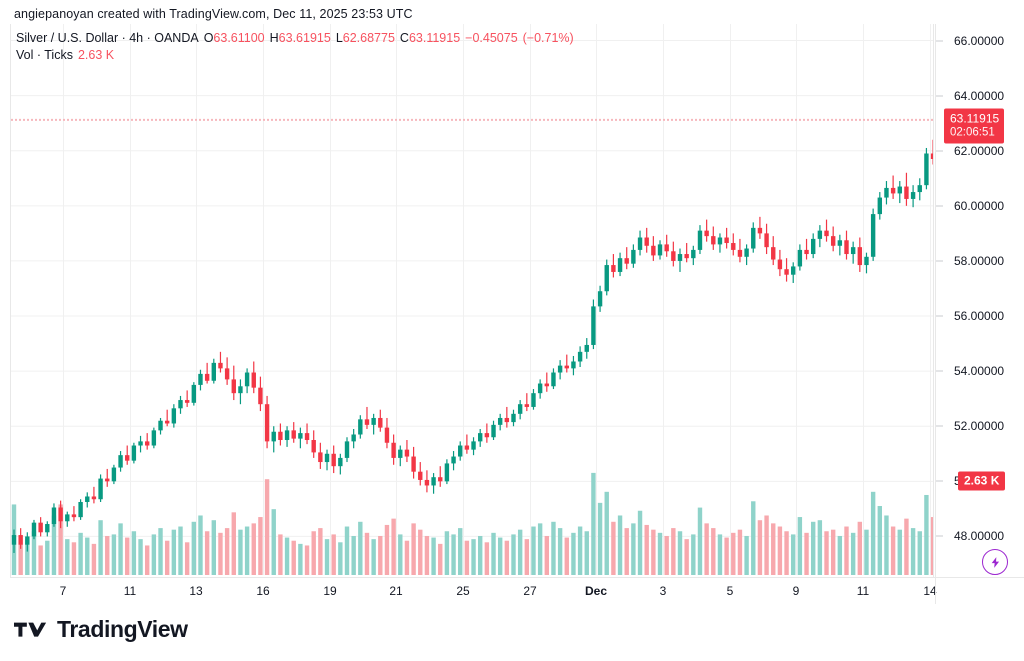 This screenshot has width=1024, height=661. Describe the element at coordinates (979, 40) in the screenshot. I see `price-tick-label: 66.00000` at that location.